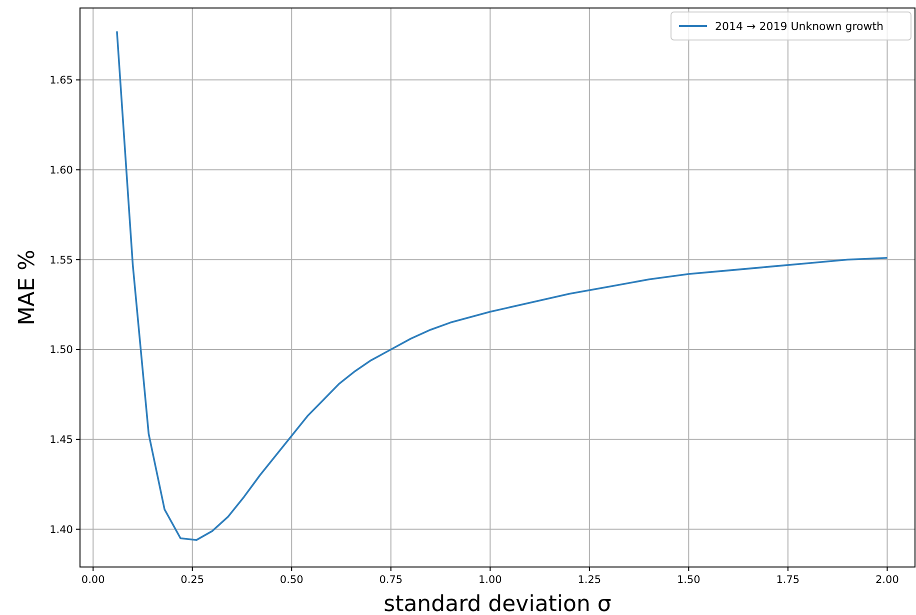 The image size is (916, 615). Describe the element at coordinates (27, 288) in the screenshot. I see `y-axis-title: MAE %` at that location.